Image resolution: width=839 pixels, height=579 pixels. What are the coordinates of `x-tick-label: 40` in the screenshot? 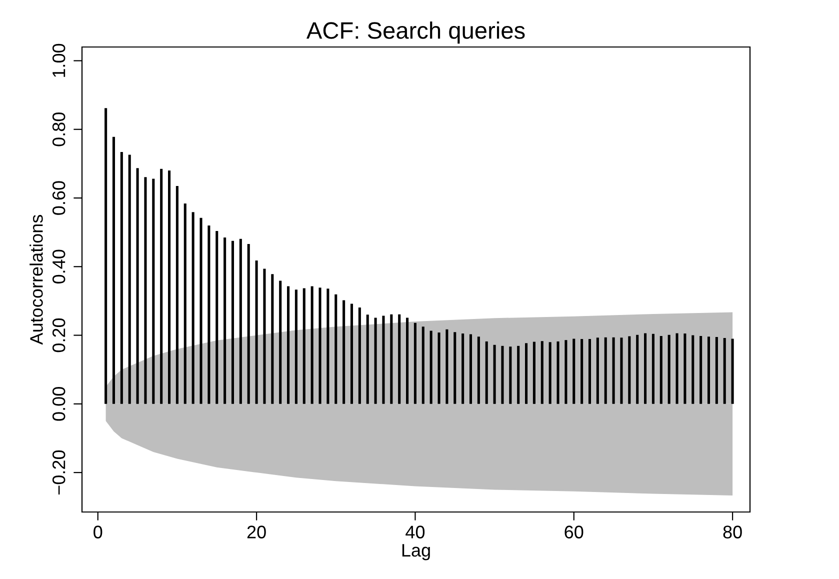 It's located at (415, 532).